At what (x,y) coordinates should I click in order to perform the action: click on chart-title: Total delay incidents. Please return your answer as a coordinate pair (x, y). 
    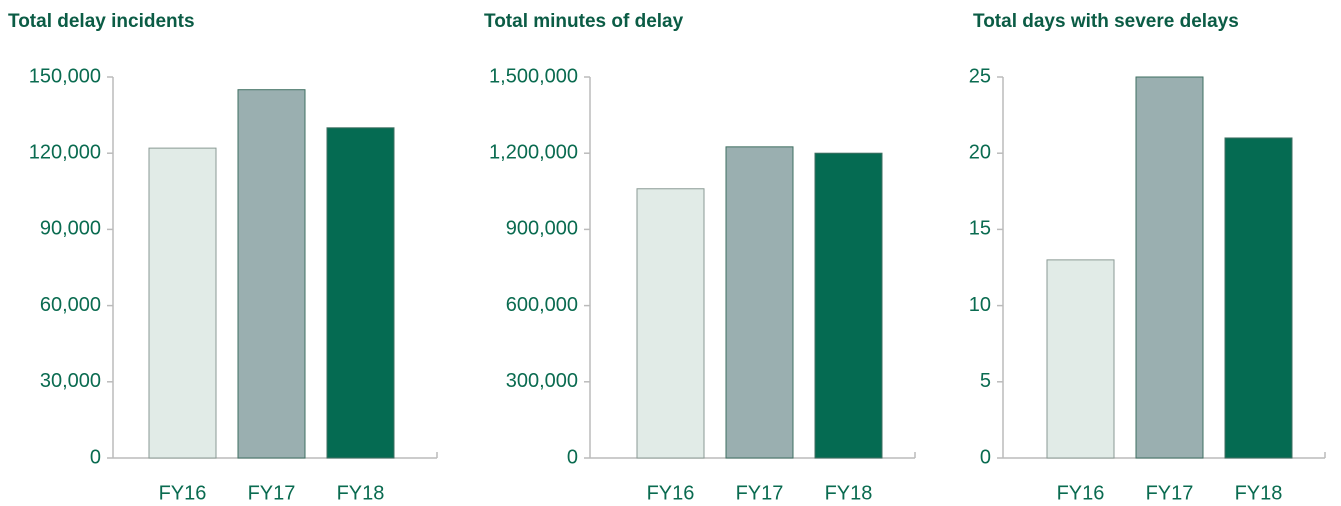
    Looking at the image, I should click on (101, 21).